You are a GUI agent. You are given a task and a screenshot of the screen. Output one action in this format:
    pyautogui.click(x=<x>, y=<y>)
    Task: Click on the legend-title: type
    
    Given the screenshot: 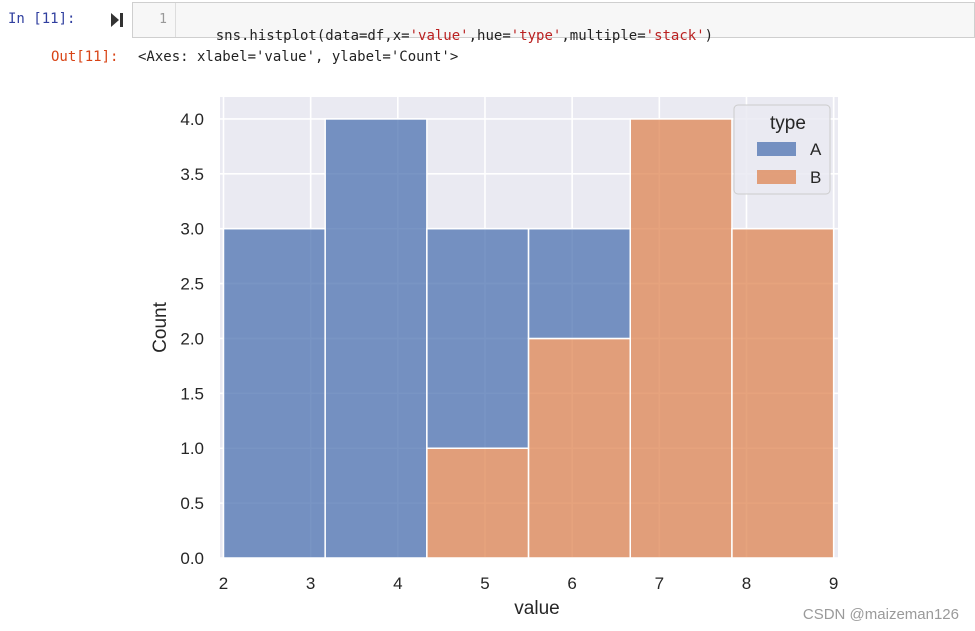 What is the action you would take?
    pyautogui.click(x=788, y=123)
    